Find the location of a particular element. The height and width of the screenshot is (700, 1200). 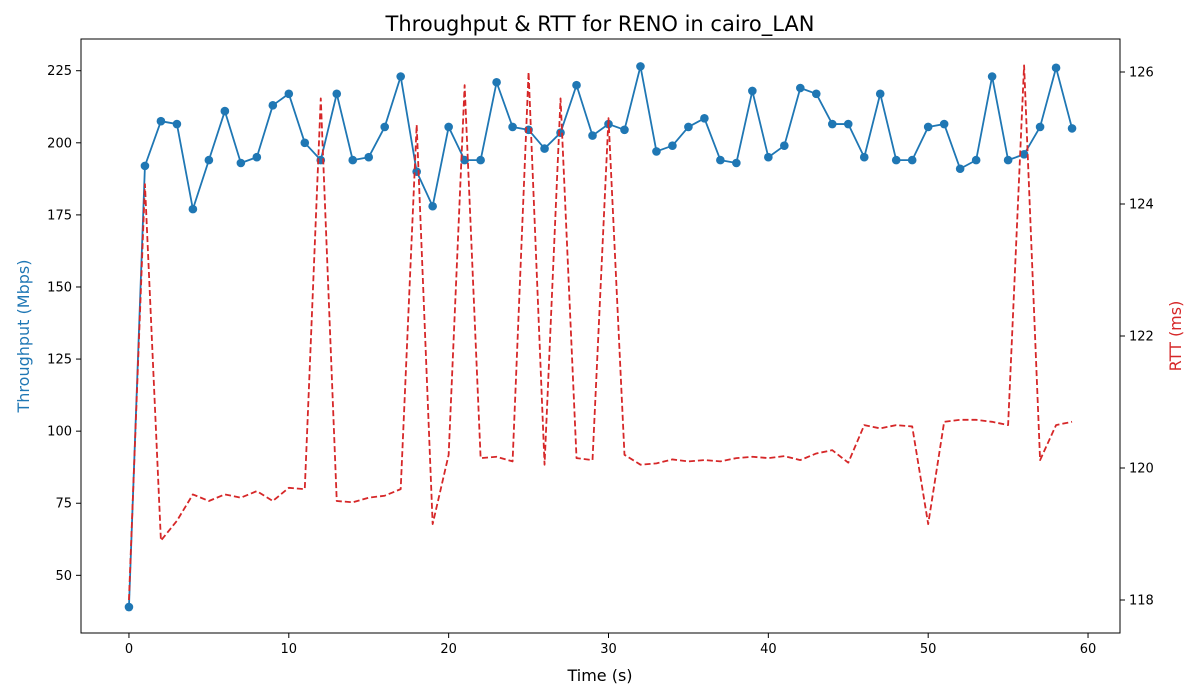

y-axis-right-title: RTT (ms) is located at coordinates (1175, 336).